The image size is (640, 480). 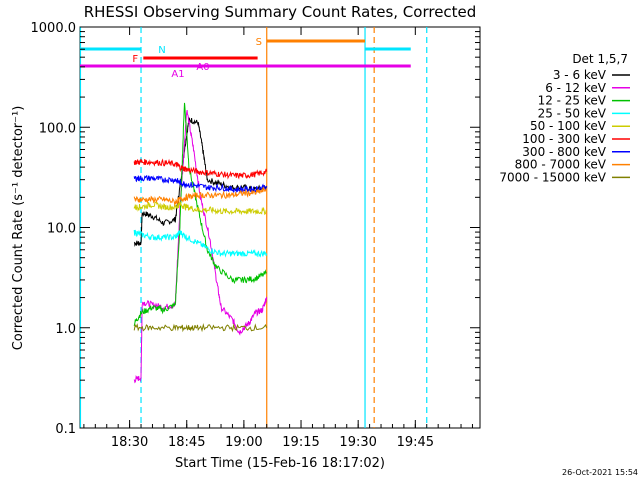 I want to click on flag-label-a0: A0, so click(x=202, y=67).